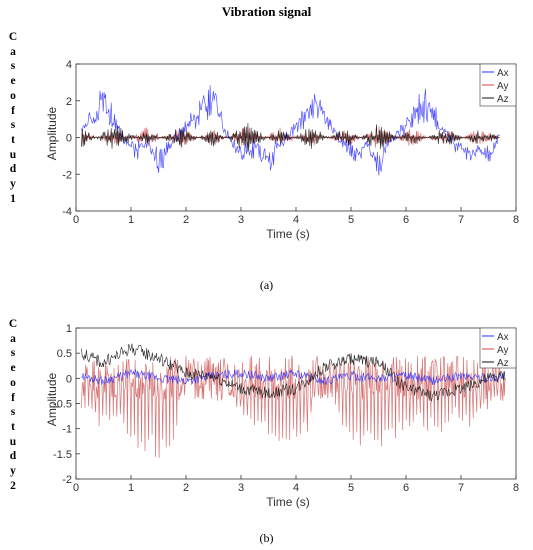 This screenshot has height=550, width=533. Describe the element at coordinates (67, 212) in the screenshot. I see `y-tick-label: -4` at that location.